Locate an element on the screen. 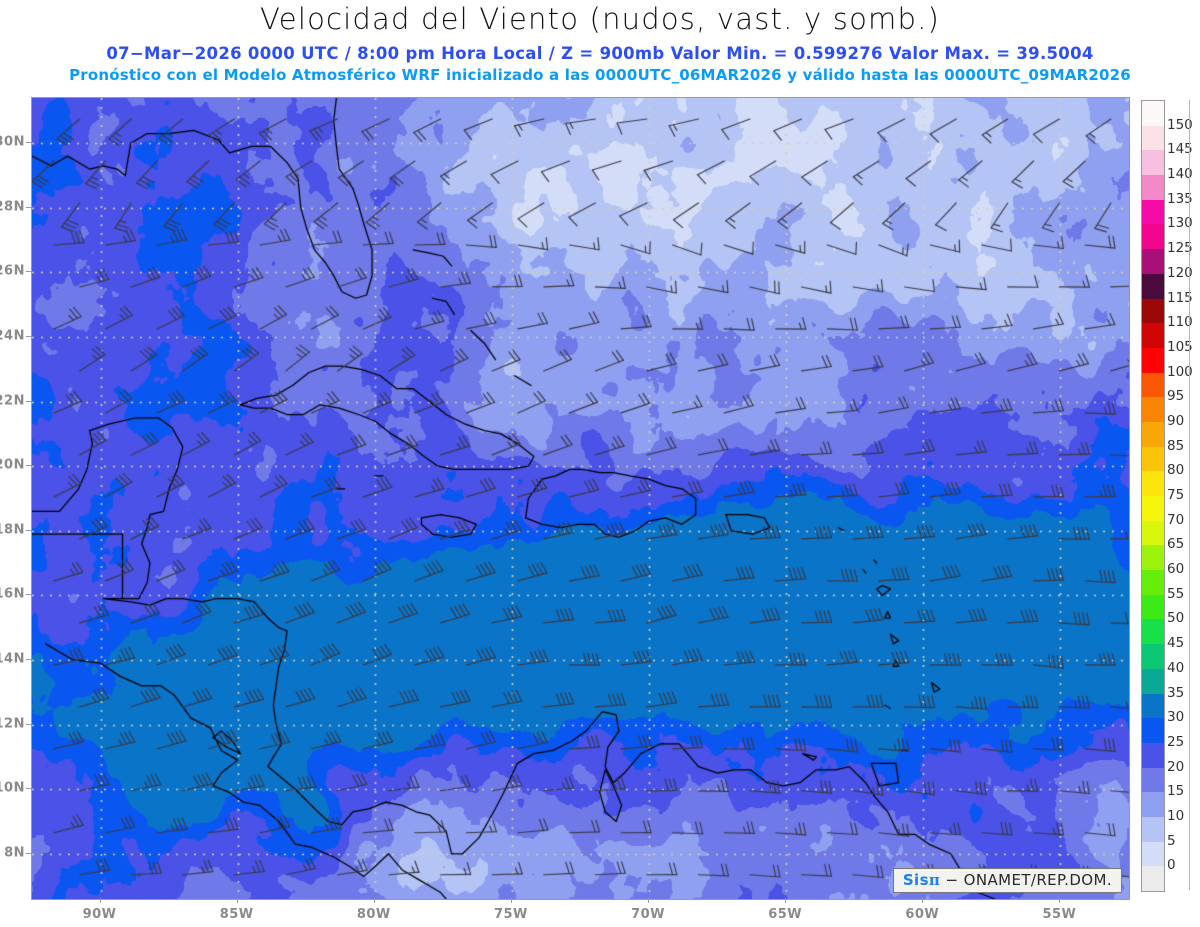  lat-tick-label: 26N is located at coordinates (12, 271).